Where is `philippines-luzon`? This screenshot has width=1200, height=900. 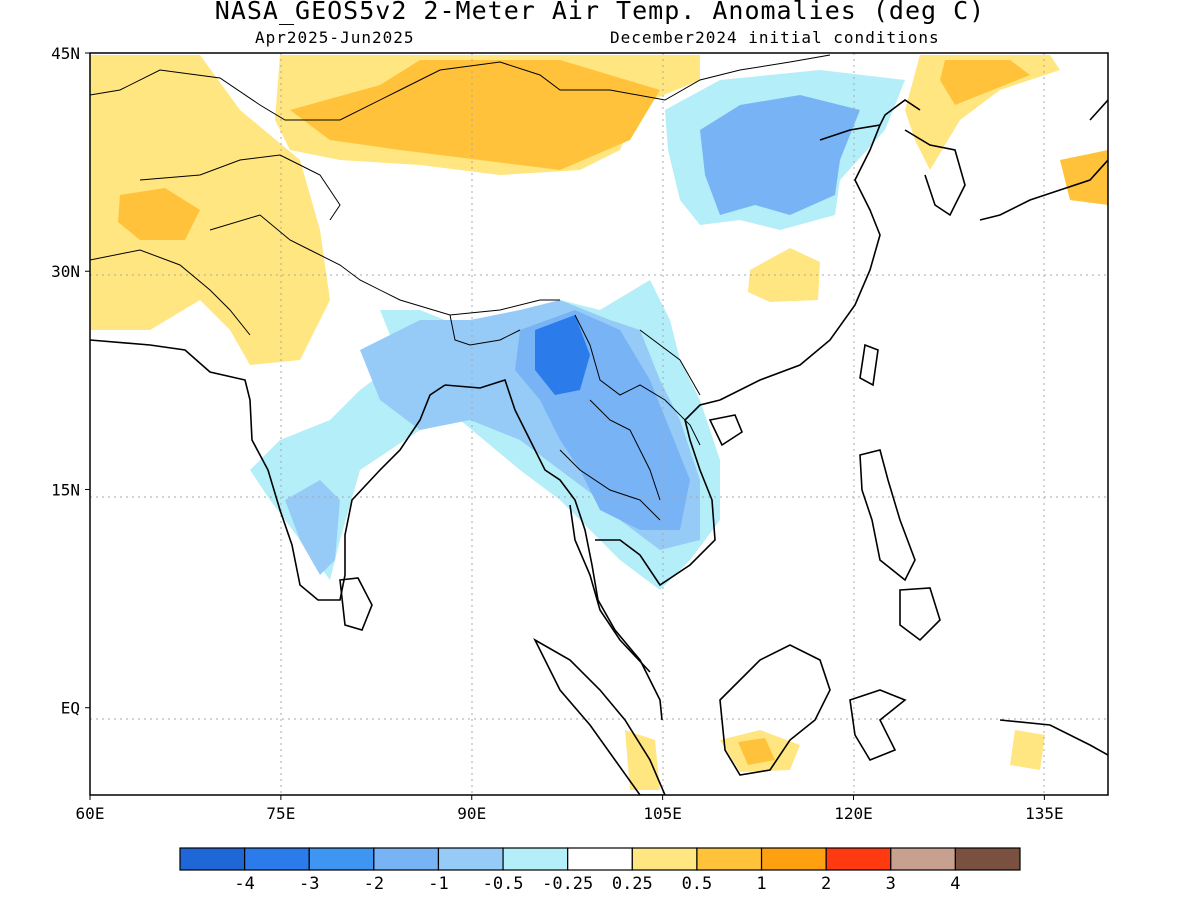
philippines-luzon is located at coordinates (887, 515).